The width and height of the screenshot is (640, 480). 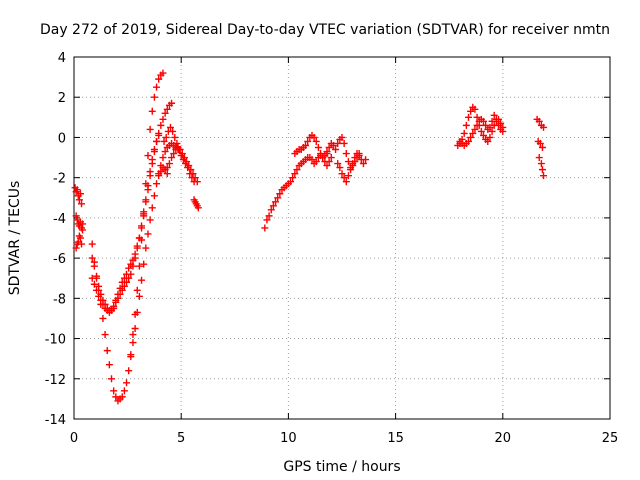 What do you see at coordinates (481, 130) in the screenshot?
I see `series-arc-19h` at bounding box center [481, 130].